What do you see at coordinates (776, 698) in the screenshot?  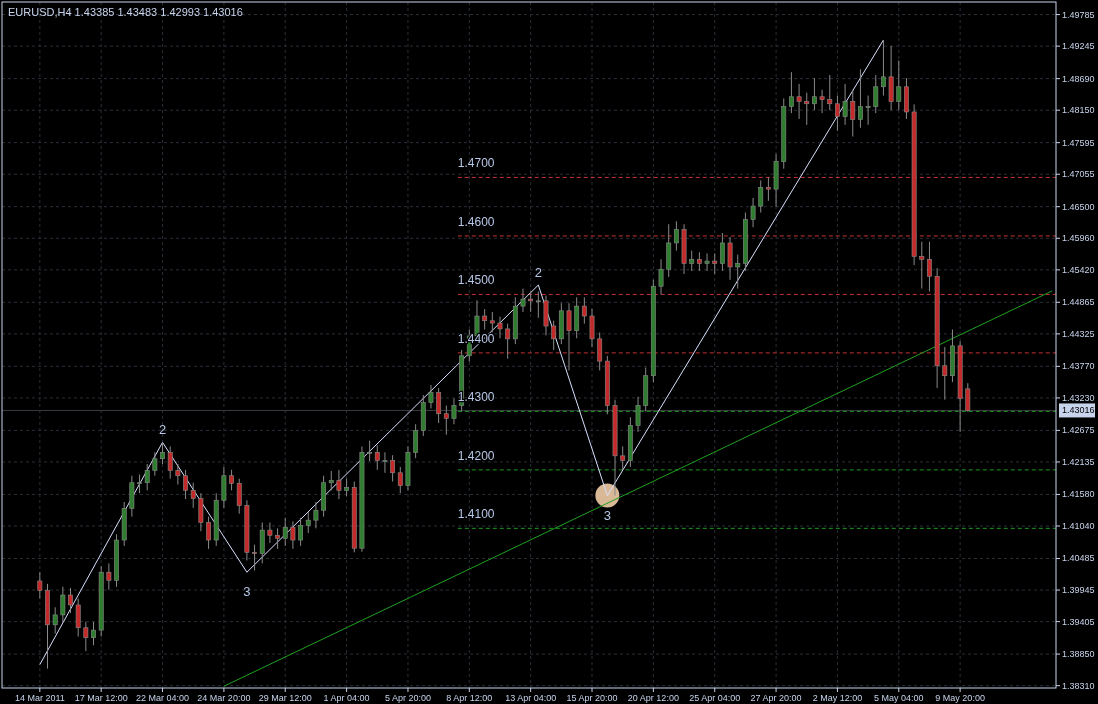 I see `x-tick-label: 27 Apr 20:00` at bounding box center [776, 698].